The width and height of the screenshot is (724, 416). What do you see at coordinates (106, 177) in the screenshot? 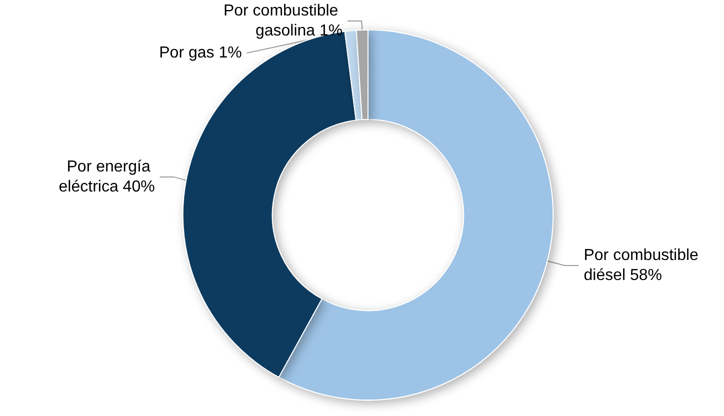
I see `slice-label: Por energía eléctrica 40%` at bounding box center [106, 177].